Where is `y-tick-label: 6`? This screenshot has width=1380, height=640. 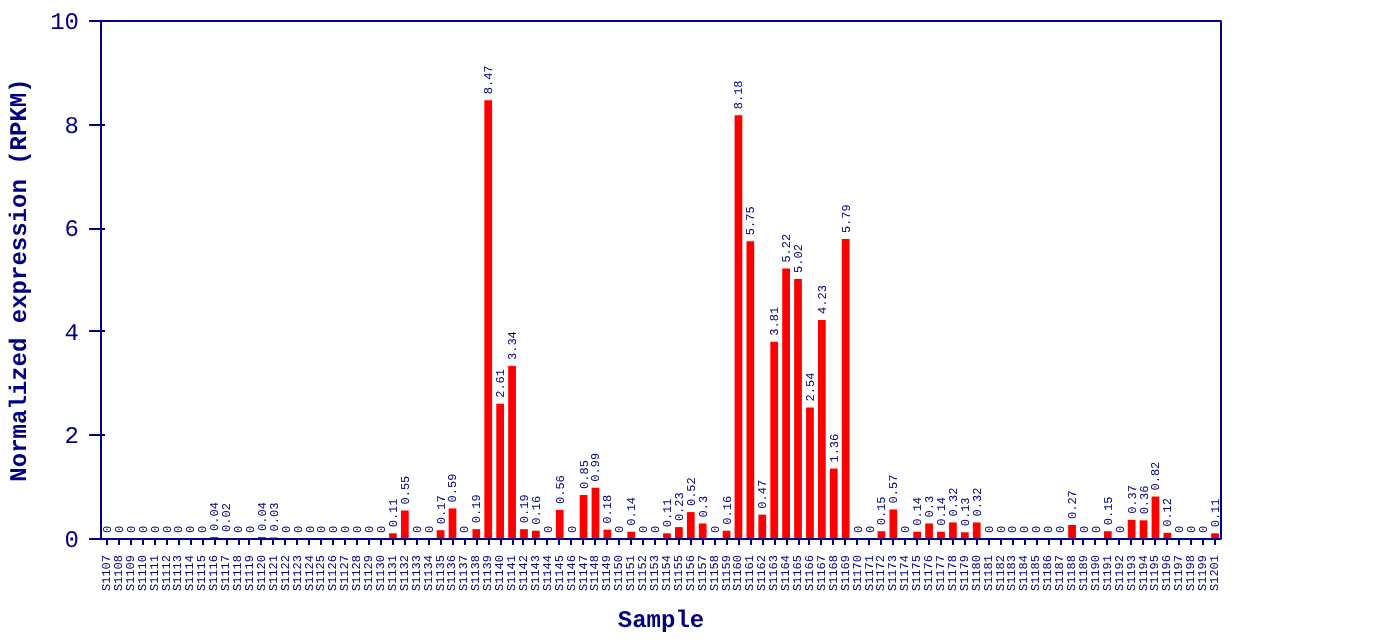
y-tick-label: 6 is located at coordinates (71, 230).